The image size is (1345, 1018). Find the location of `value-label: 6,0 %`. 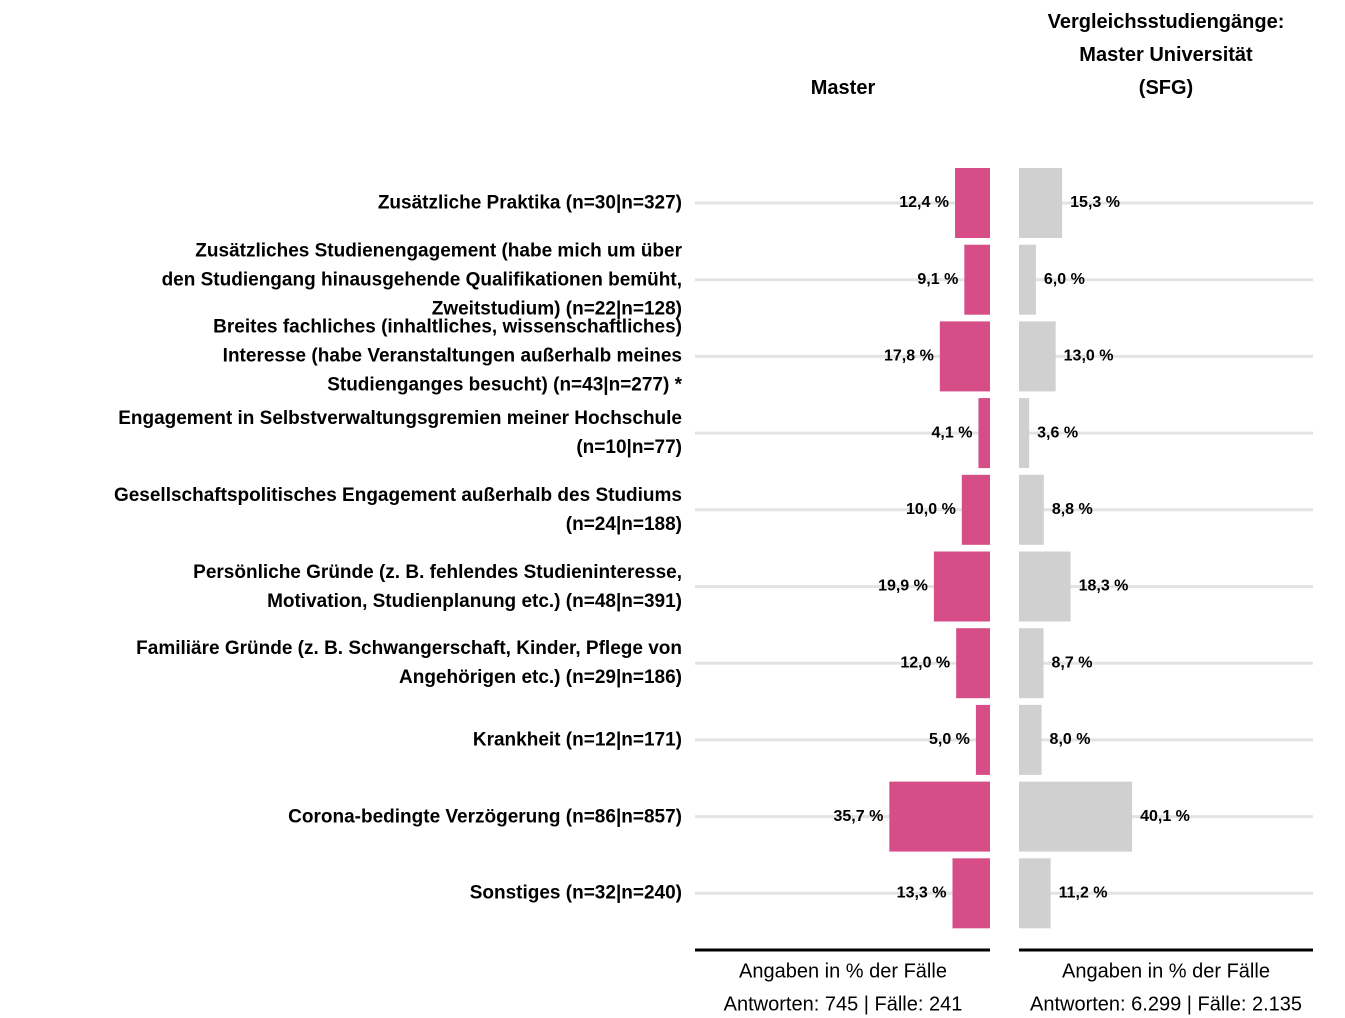

value-label: 6,0 % is located at coordinates (1064, 279).